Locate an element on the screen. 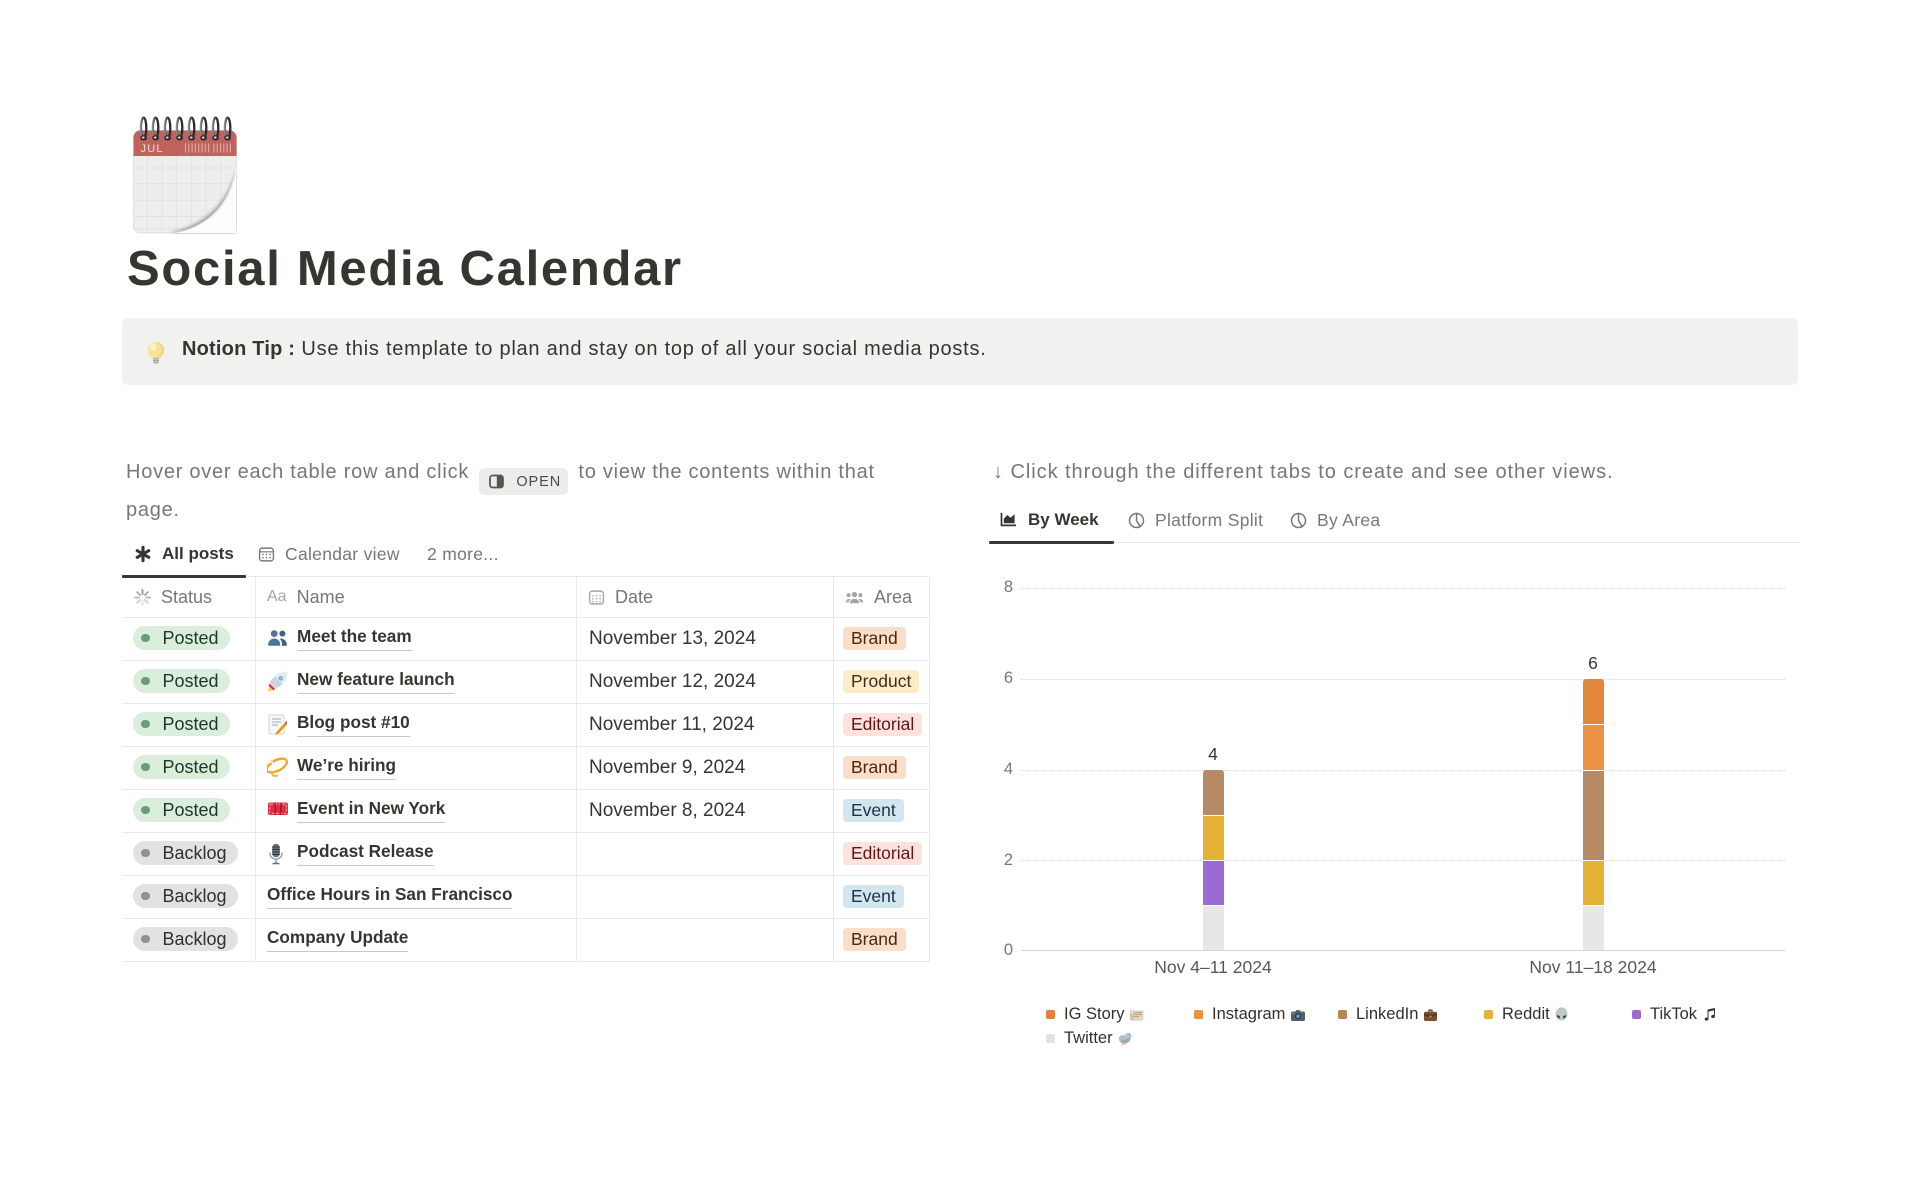 Image resolution: width=1920 pixels, height=1199 pixels. svg-text: JUL is located at coordinates (152, 149).